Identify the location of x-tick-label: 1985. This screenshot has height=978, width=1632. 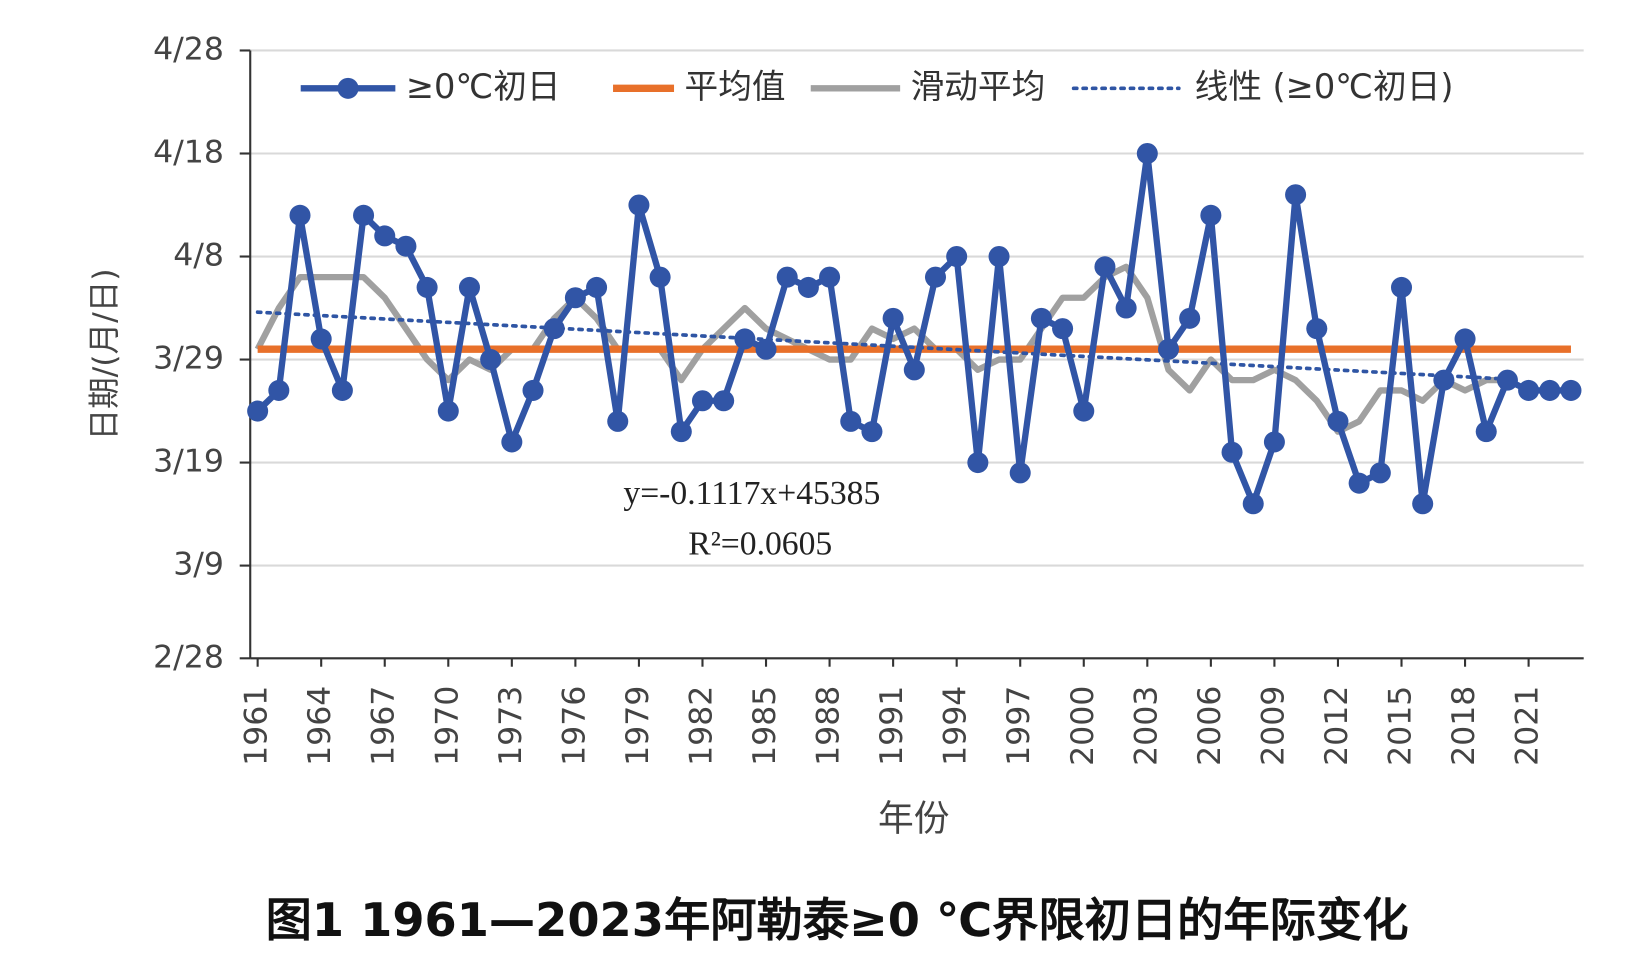
(765, 726).